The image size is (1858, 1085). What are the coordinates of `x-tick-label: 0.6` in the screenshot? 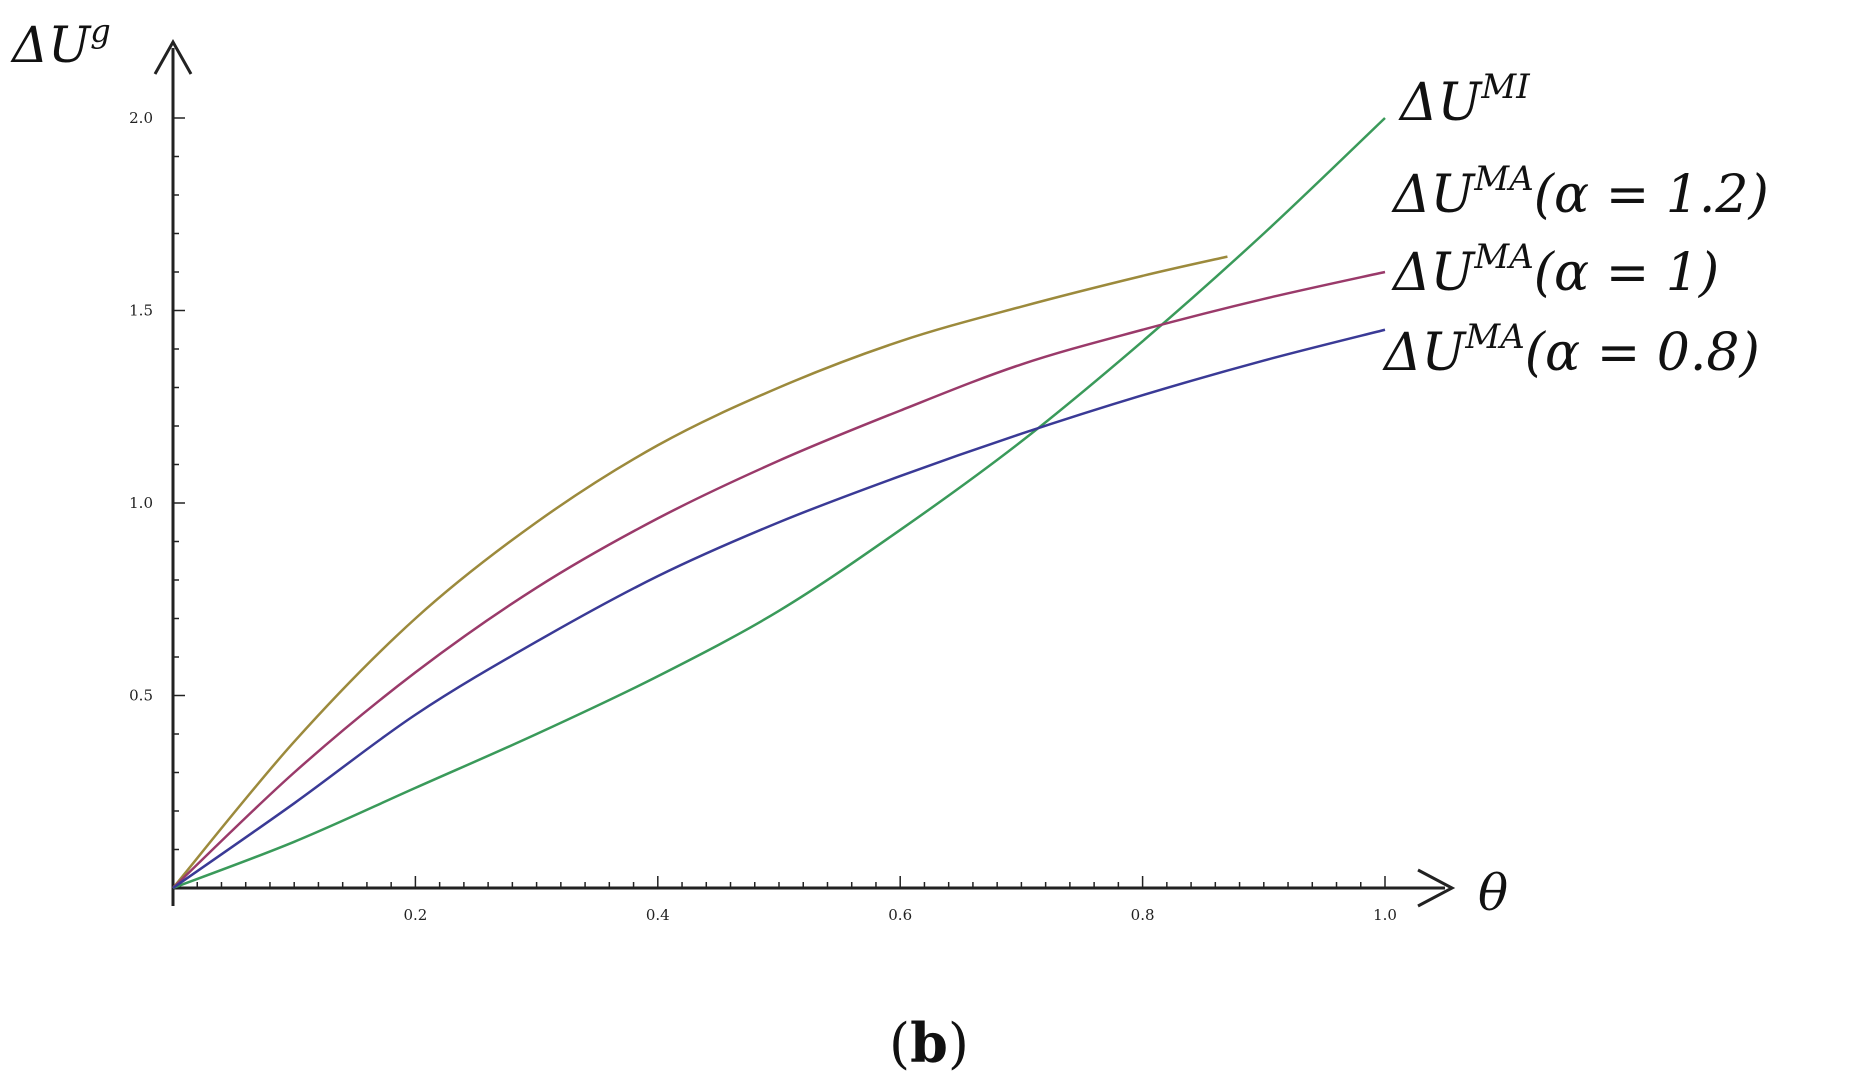 It's located at (900, 915).